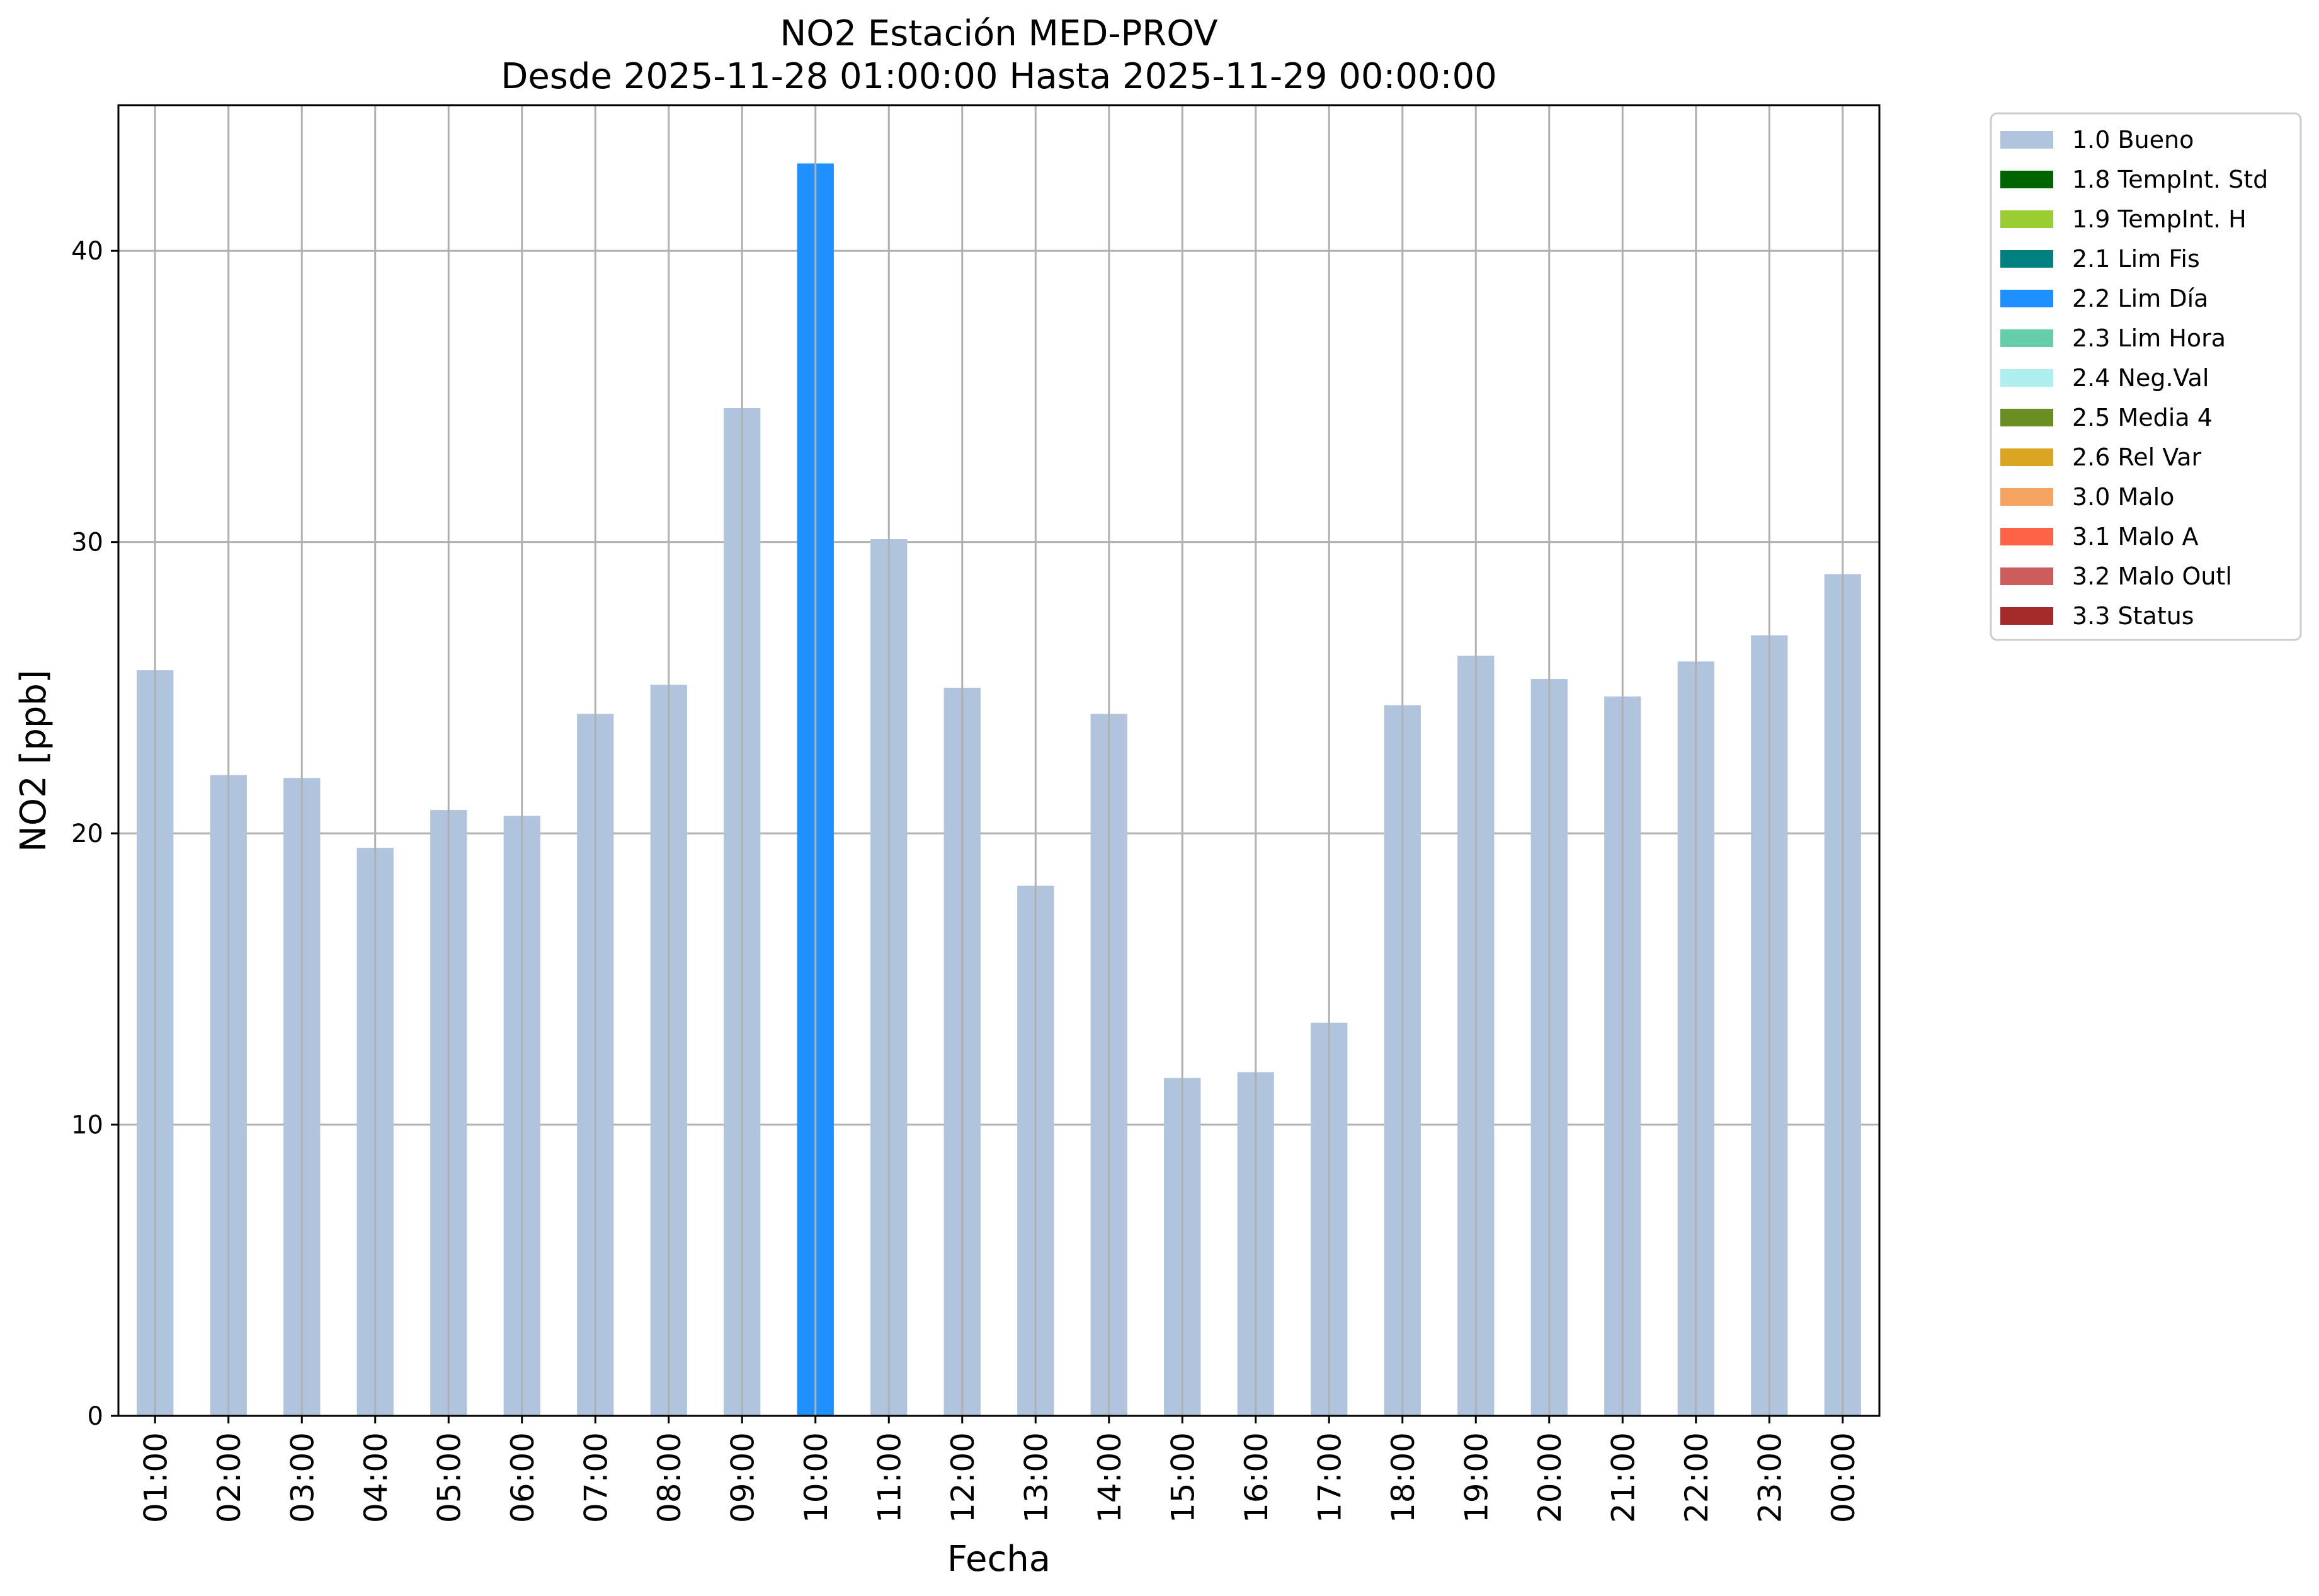 The height and width of the screenshot is (1596, 2319). I want to click on legend-label: 2.3 Lim Hora, so click(2149, 338).